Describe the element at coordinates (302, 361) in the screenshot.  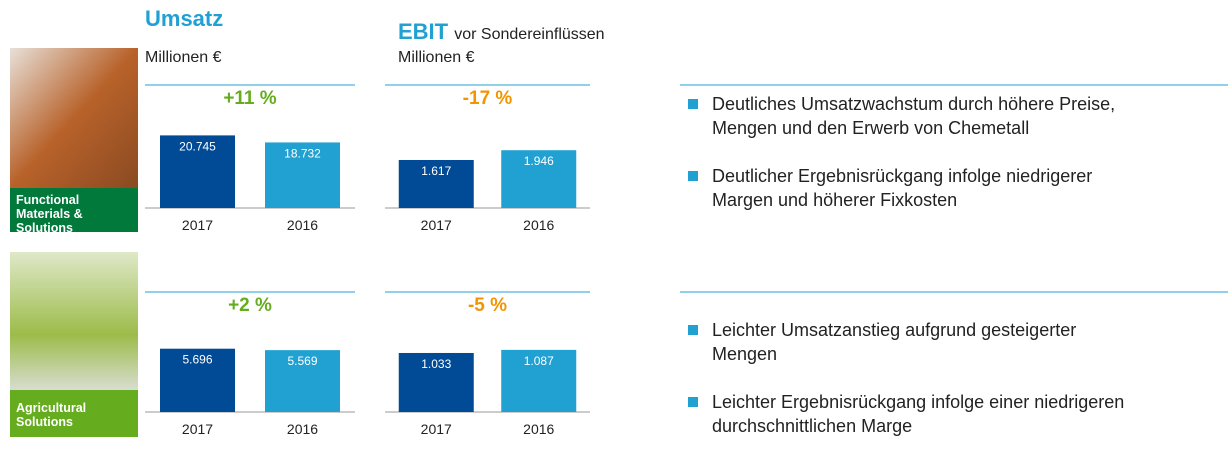
I see `value-label: 5.569` at that location.